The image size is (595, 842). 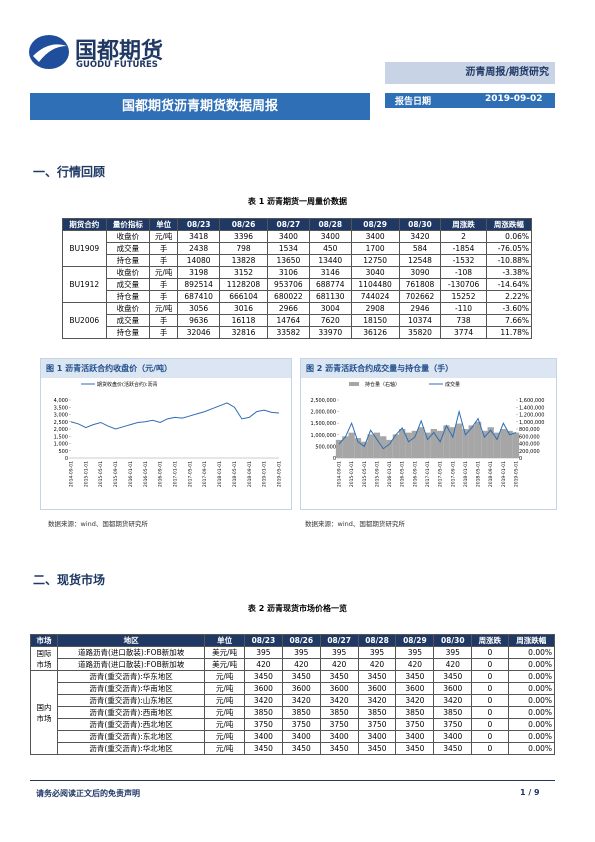 I want to click on row: 成交量手 2438 798 1534 450 1700 584 -1854 -76.05%, so click(x=298, y=248).